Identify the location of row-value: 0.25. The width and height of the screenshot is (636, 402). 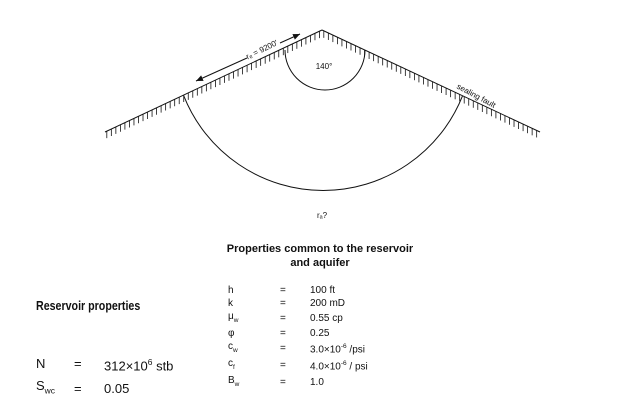
(320, 333).